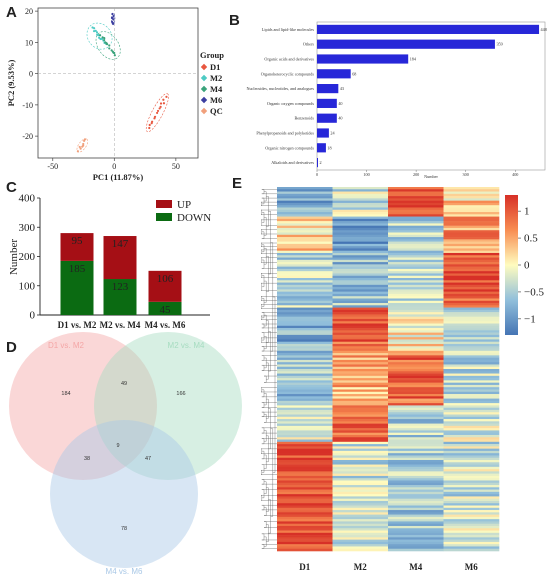 The image size is (550, 580). I want to click on heatmap-row-dendrogram, so click(269, 369).